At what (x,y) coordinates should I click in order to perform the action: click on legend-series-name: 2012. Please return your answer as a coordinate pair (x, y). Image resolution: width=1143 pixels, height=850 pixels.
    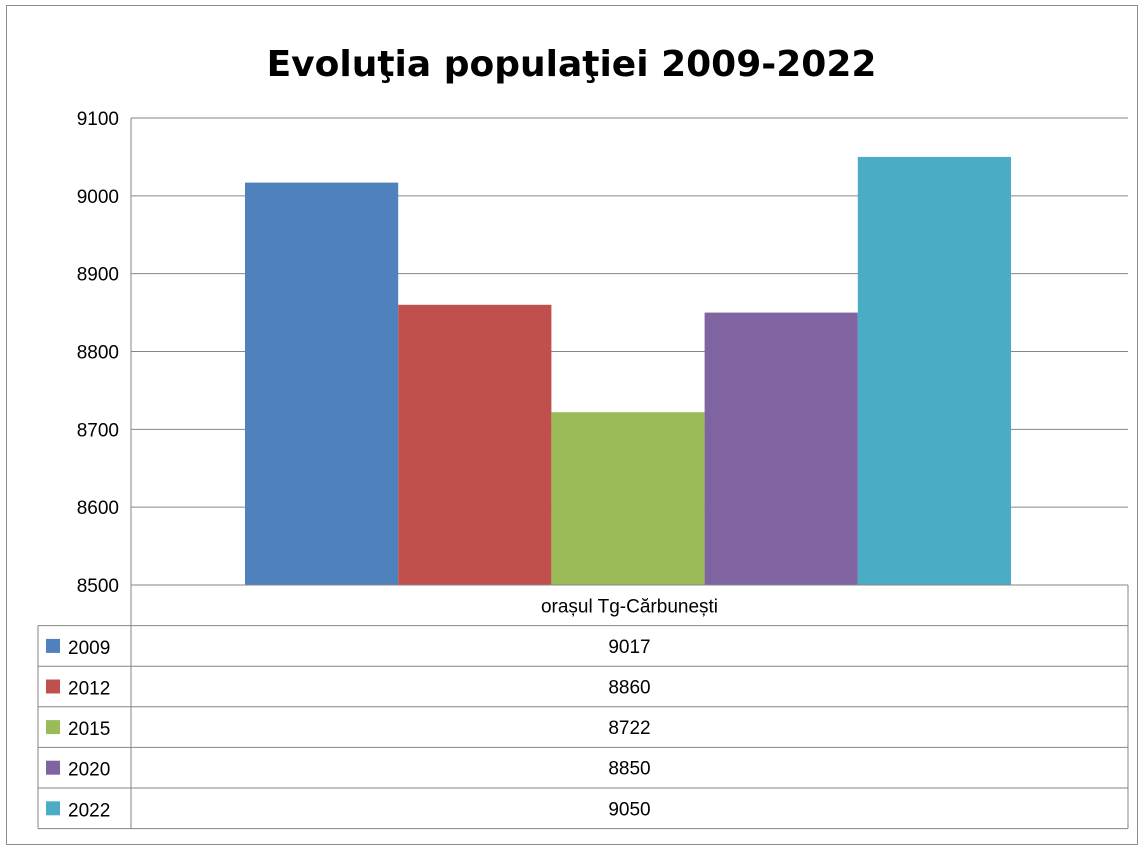
    Looking at the image, I should click on (89, 689).